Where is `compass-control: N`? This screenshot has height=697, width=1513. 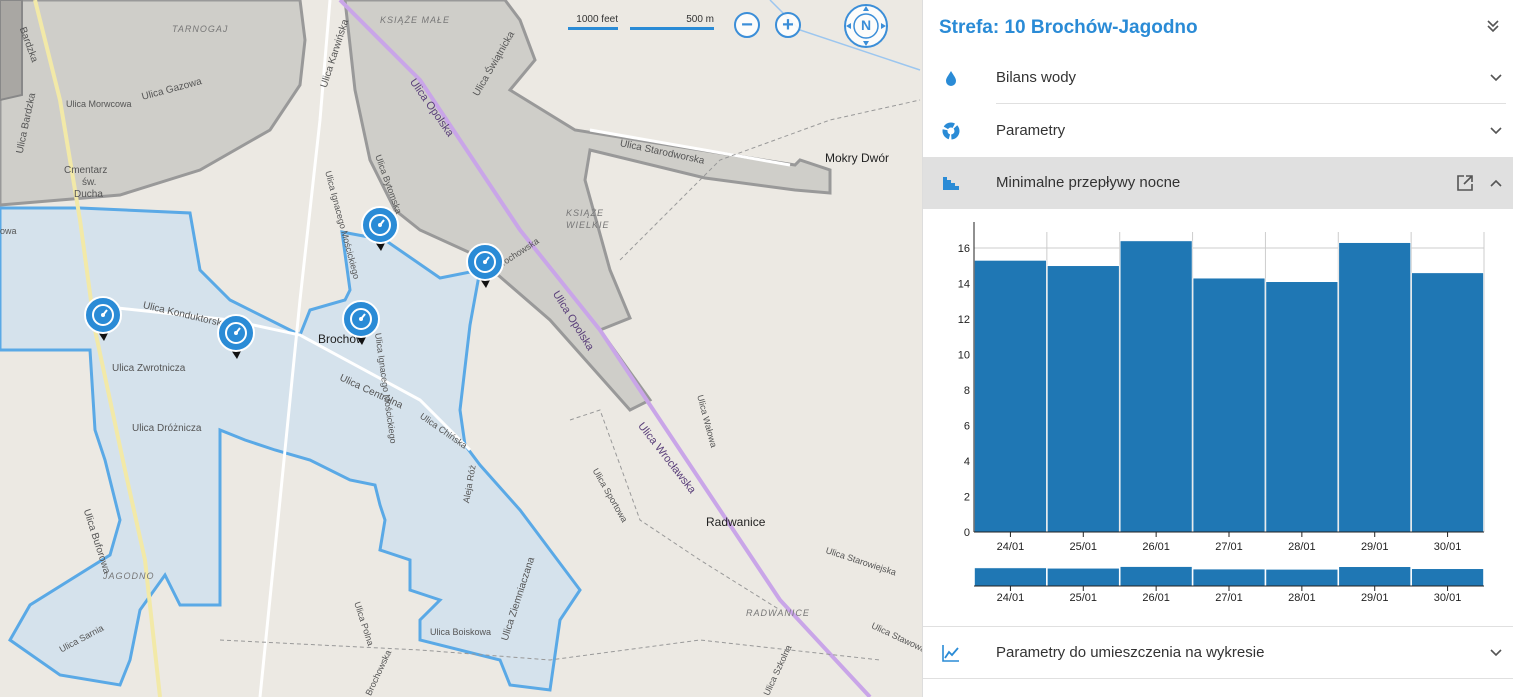
compass-control: N is located at coordinates (866, 26).